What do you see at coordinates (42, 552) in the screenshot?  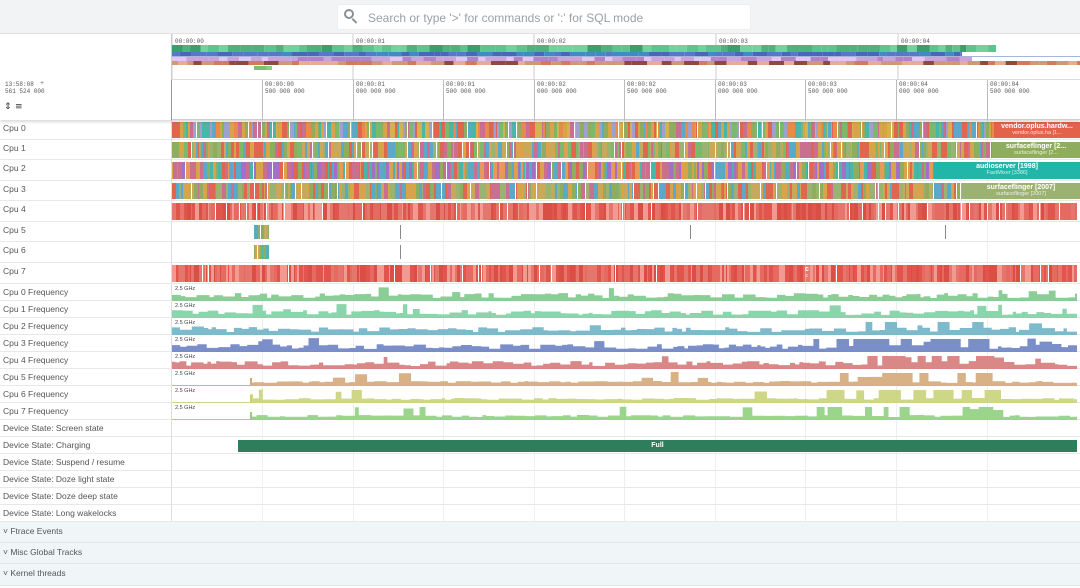 I see `track-group-name: ˅ Misc Global Tracks` at bounding box center [42, 552].